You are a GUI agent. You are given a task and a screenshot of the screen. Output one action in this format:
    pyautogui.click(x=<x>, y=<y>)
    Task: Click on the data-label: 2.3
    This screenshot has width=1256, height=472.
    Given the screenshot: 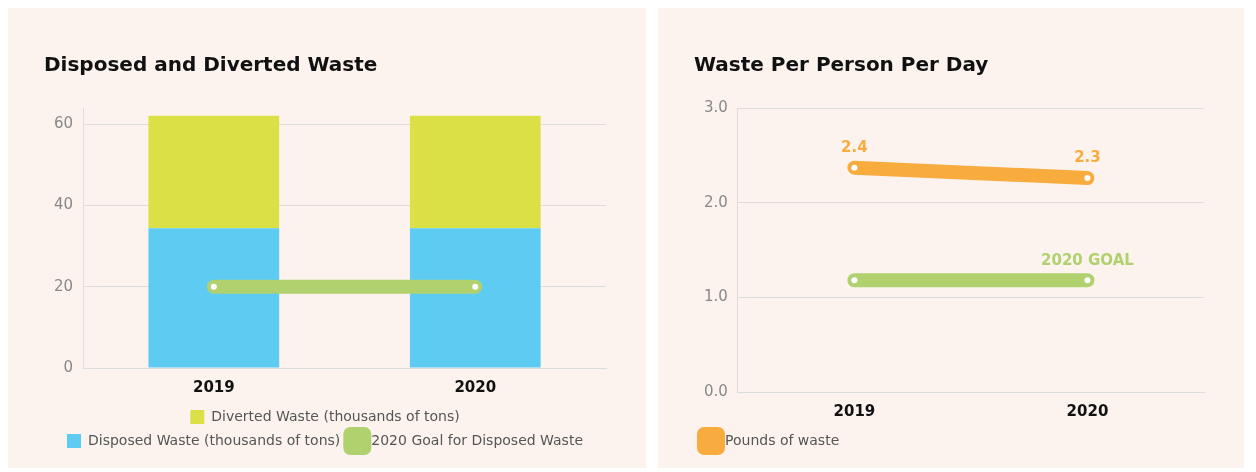 What is the action you would take?
    pyautogui.click(x=1087, y=157)
    